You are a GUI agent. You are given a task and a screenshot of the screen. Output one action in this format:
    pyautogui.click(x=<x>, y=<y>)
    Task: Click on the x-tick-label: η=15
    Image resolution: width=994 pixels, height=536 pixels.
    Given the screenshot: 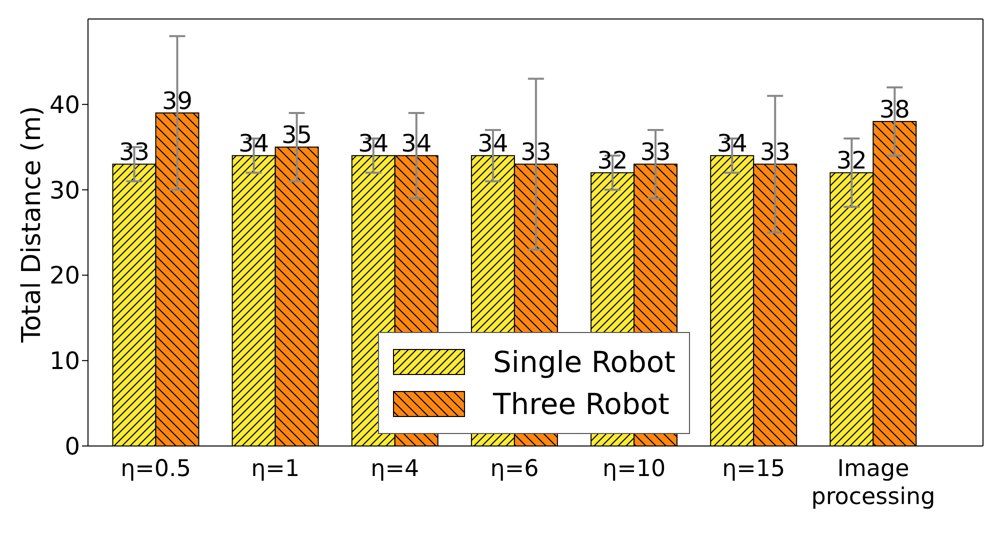 What is the action you would take?
    pyautogui.click(x=754, y=469)
    